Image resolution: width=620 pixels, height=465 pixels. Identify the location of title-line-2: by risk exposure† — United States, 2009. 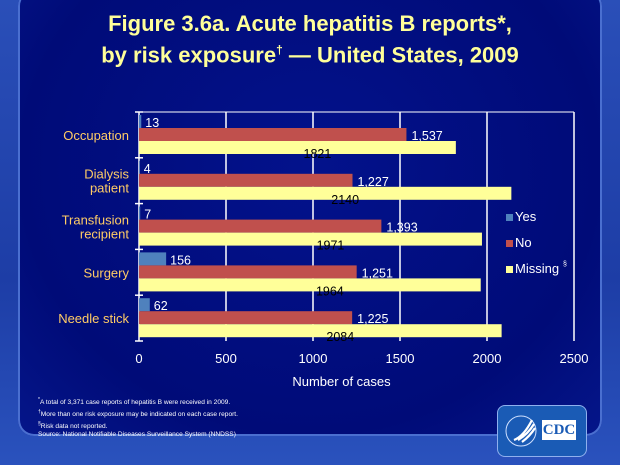
(310, 52).